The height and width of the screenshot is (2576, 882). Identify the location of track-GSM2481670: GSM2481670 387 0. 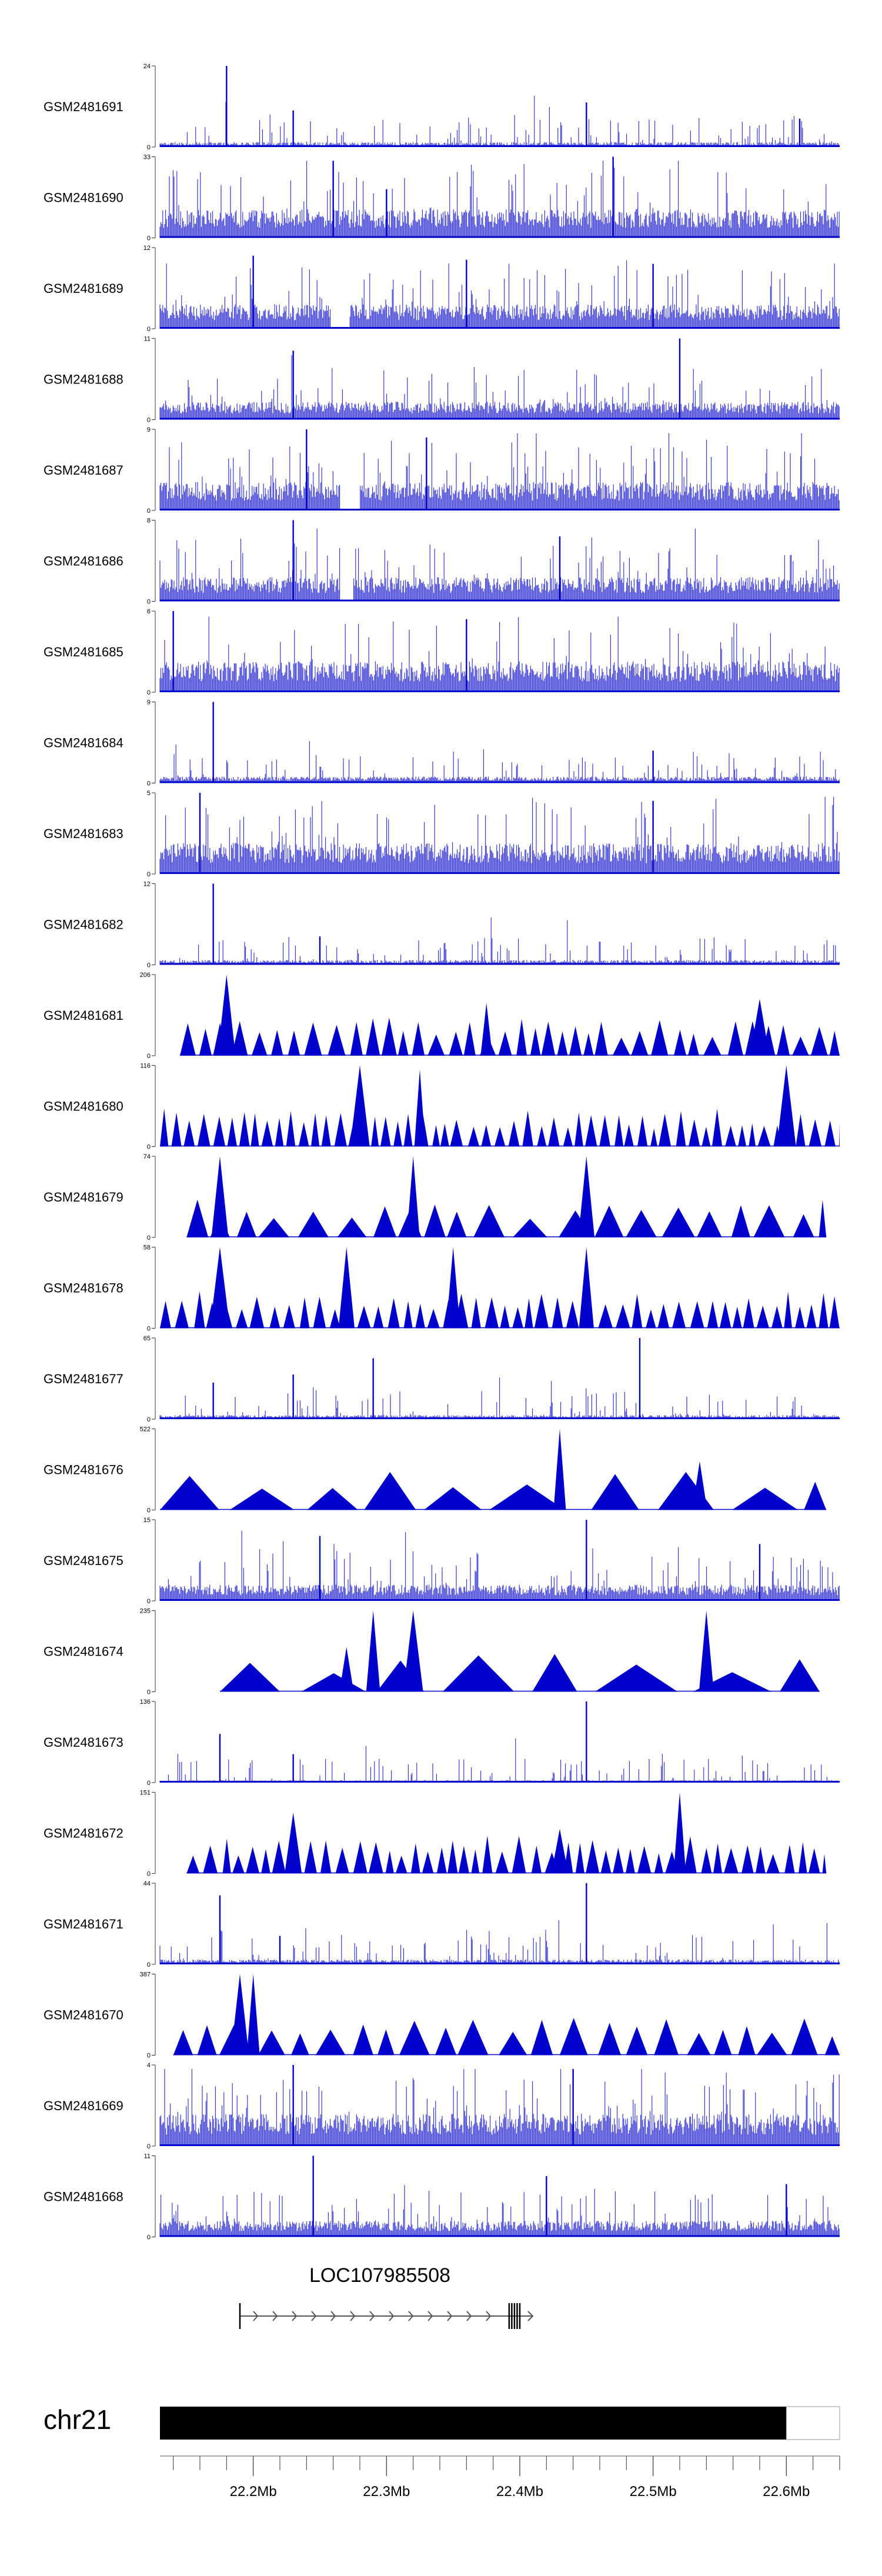
(442, 2015).